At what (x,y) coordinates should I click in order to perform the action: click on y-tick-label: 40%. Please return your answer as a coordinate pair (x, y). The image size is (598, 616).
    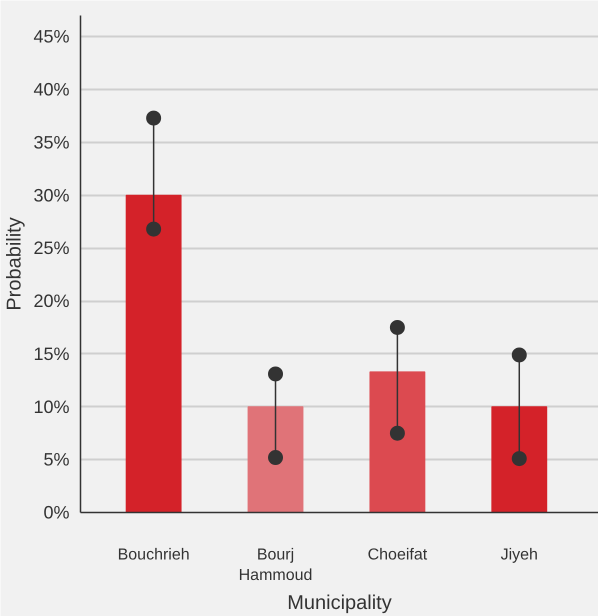
    Looking at the image, I should click on (51, 90).